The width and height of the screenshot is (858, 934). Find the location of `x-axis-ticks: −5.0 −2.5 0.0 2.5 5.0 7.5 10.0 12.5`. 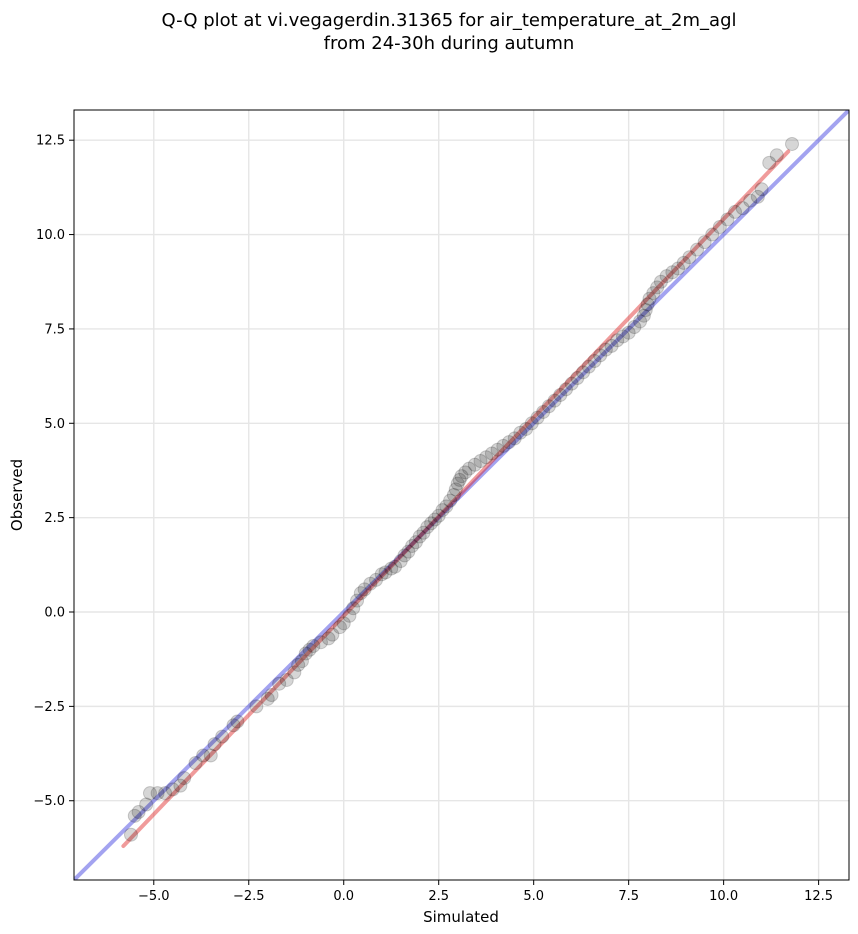

x-axis-ticks: −5.0 −2.5 0.0 2.5 5.0 7.5 10.0 12.5 is located at coordinates (485, 892).